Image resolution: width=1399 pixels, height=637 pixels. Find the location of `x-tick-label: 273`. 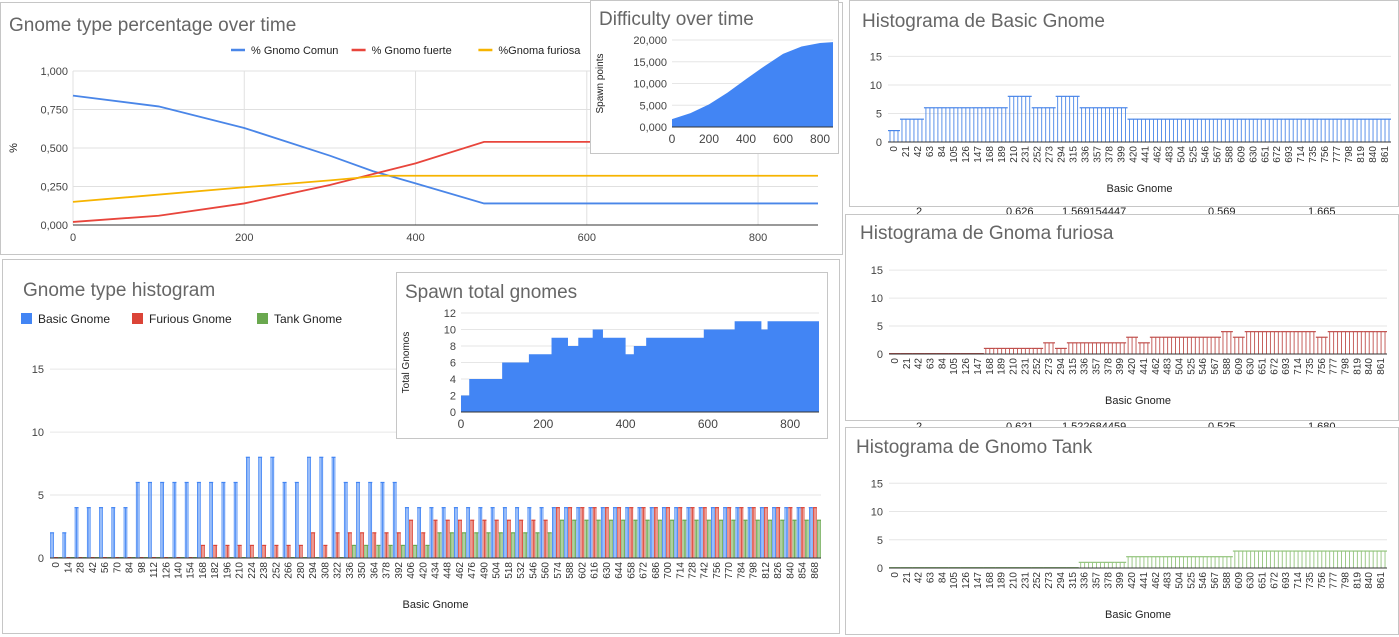

x-tick-label: 273 is located at coordinates (1049, 580).